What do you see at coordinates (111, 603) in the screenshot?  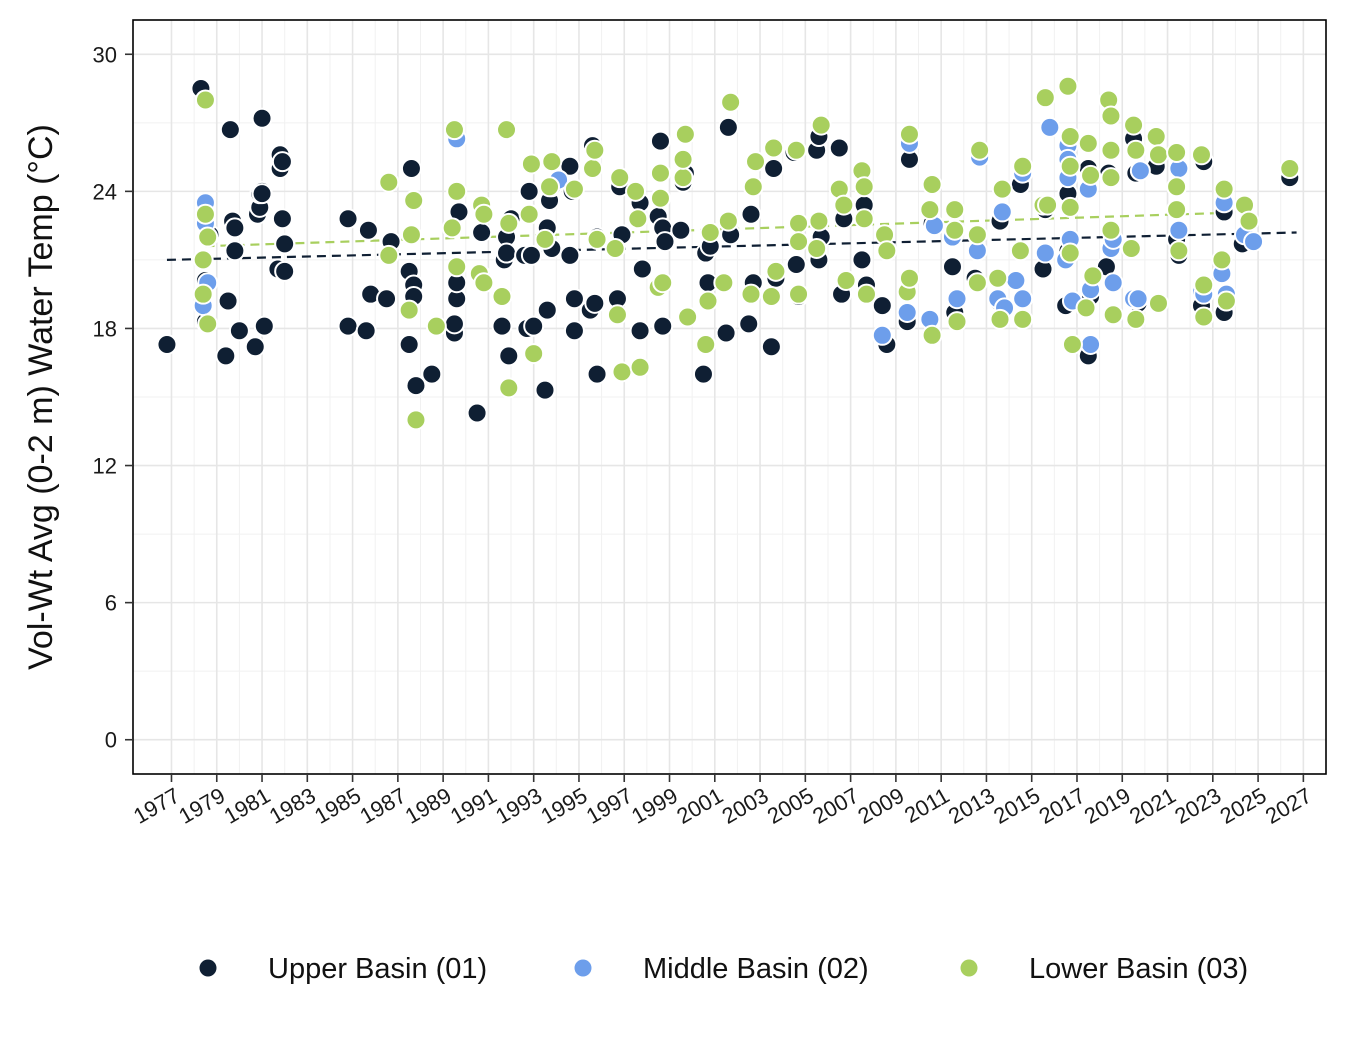 I see `y-tick-label: 6` at bounding box center [111, 603].